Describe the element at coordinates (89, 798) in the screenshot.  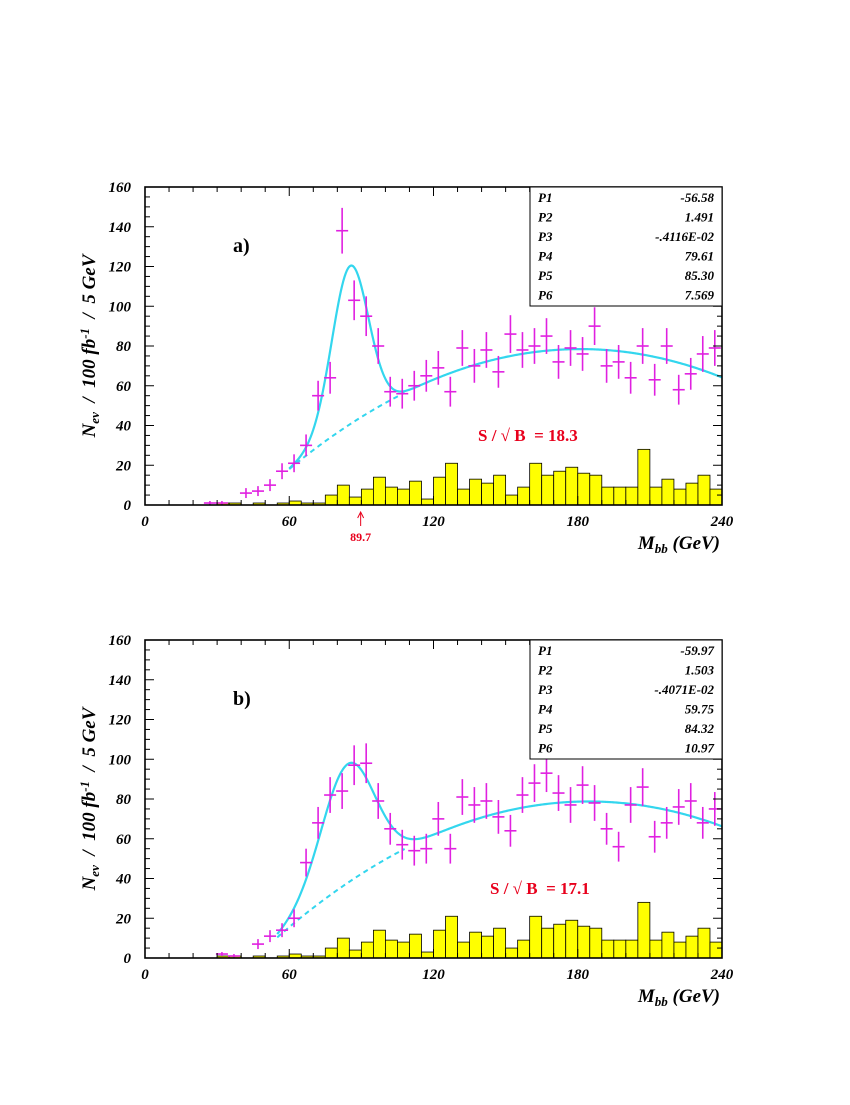
I see `y-axis-label: Nev / 100 fb-1 / 5 GeV` at that location.